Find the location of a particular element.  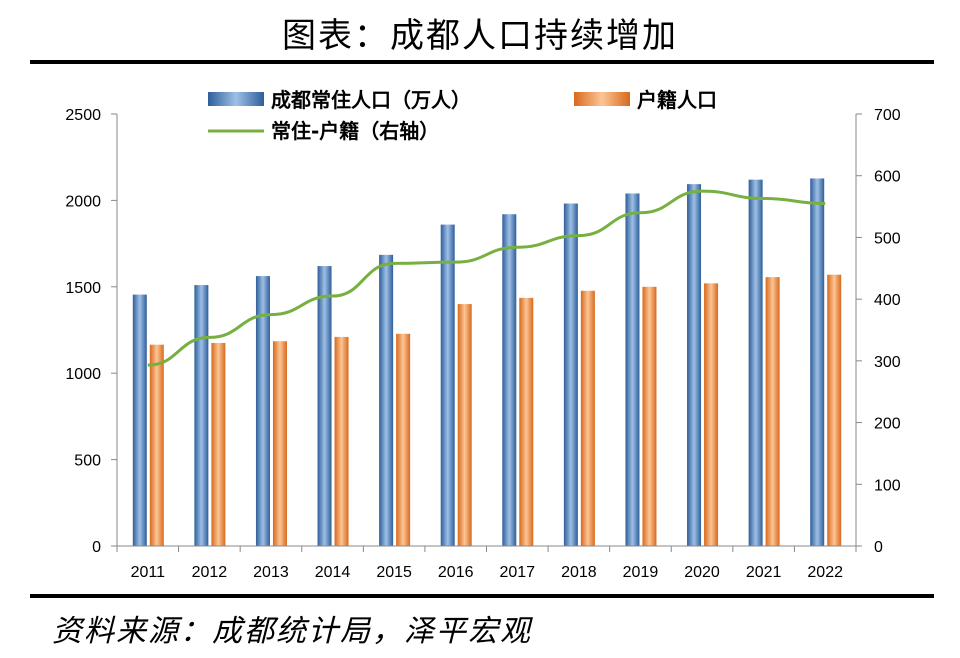

bar-resident-2016 is located at coordinates (447, 385).